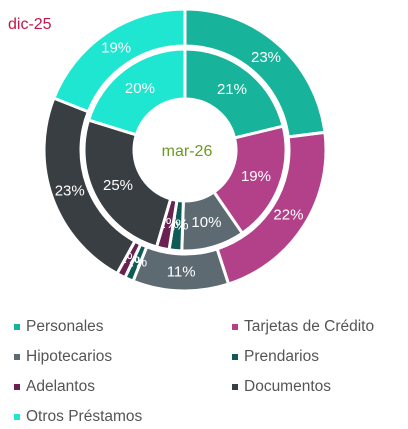 Image resolution: width=408 pixels, height=429 pixels. Describe the element at coordinates (281, 356) in the screenshot. I see `legend-label: Prendarios` at that location.